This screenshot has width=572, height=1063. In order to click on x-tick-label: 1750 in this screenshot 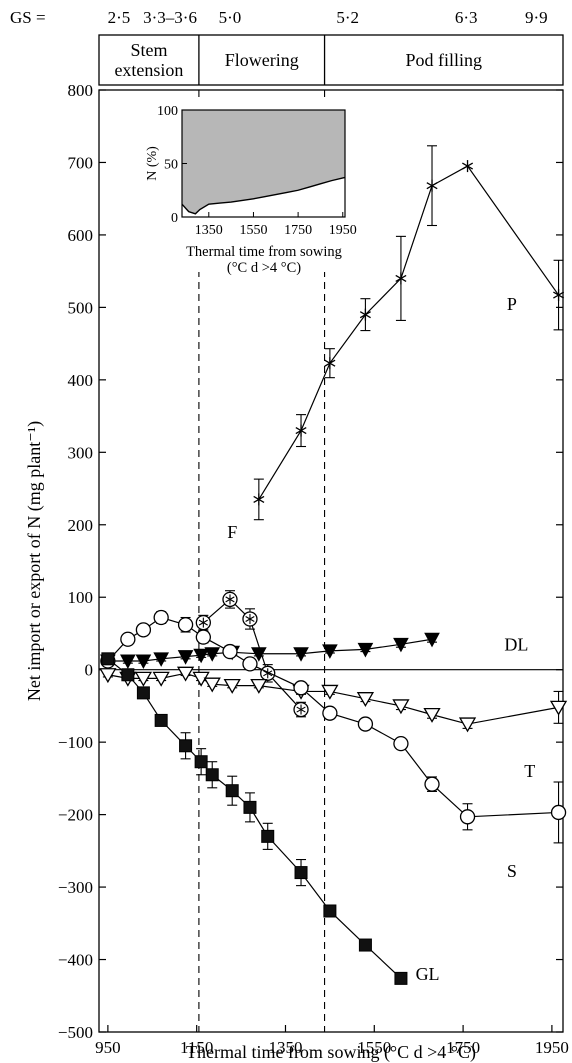, I will do `click(463, 1047)`.